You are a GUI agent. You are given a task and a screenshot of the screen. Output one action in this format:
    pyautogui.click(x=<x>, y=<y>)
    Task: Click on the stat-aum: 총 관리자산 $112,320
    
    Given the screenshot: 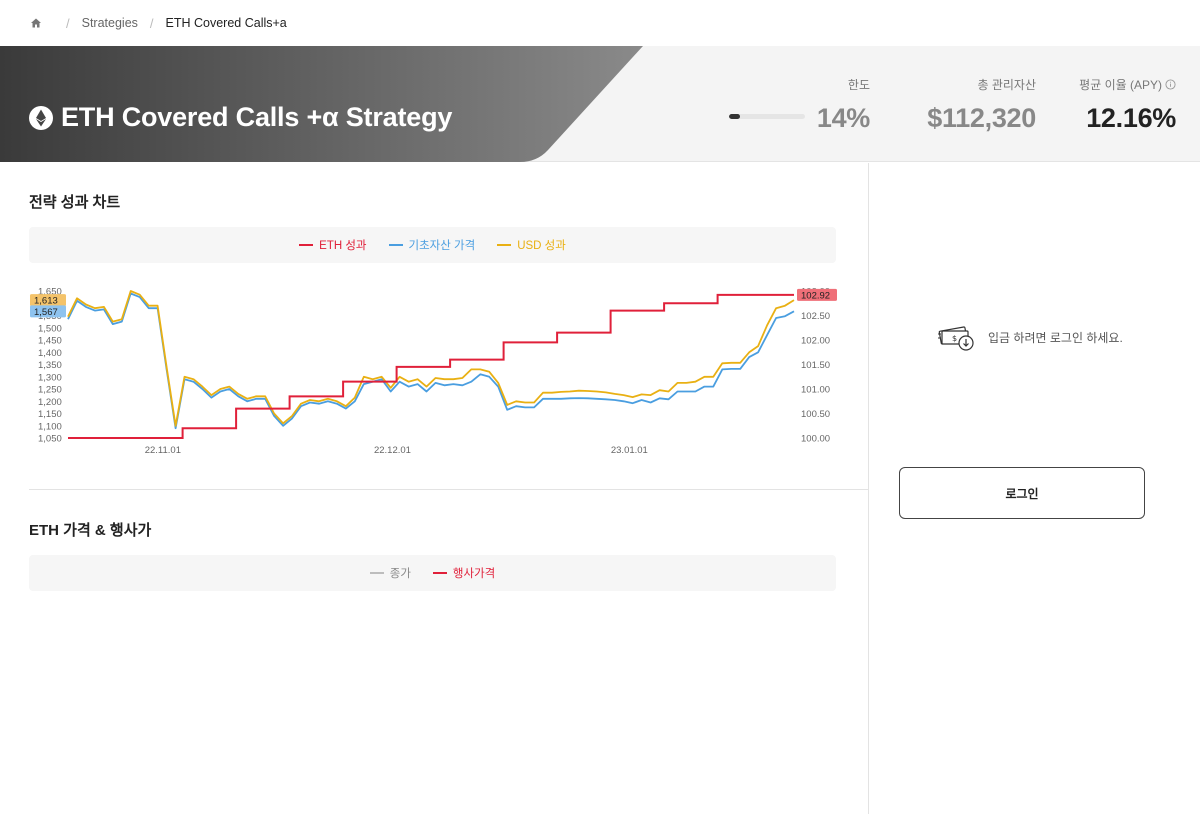 What is the action you would take?
    pyautogui.click(x=981, y=105)
    